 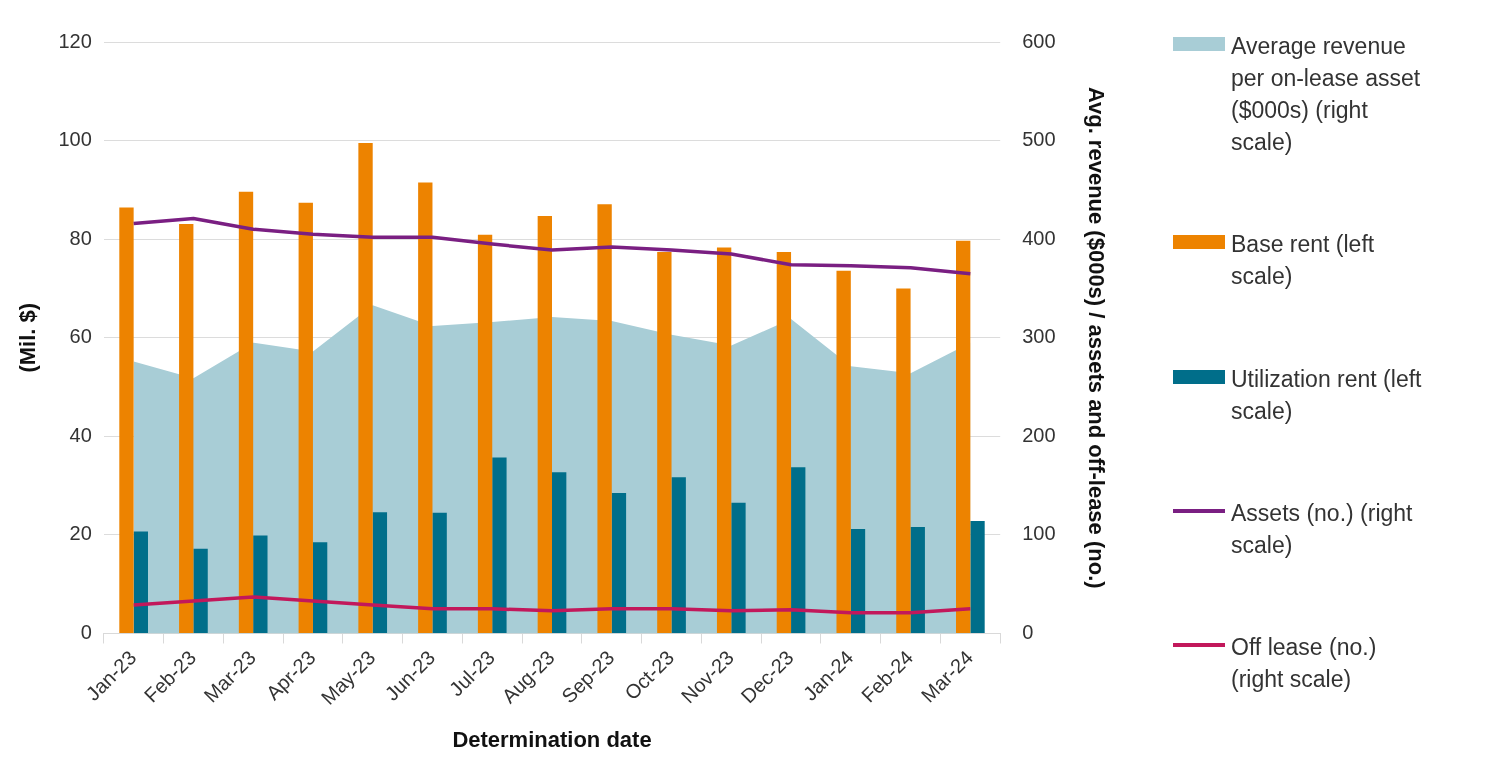 What do you see at coordinates (552, 739) in the screenshot?
I see `x-axis-title: Determination date` at bounding box center [552, 739].